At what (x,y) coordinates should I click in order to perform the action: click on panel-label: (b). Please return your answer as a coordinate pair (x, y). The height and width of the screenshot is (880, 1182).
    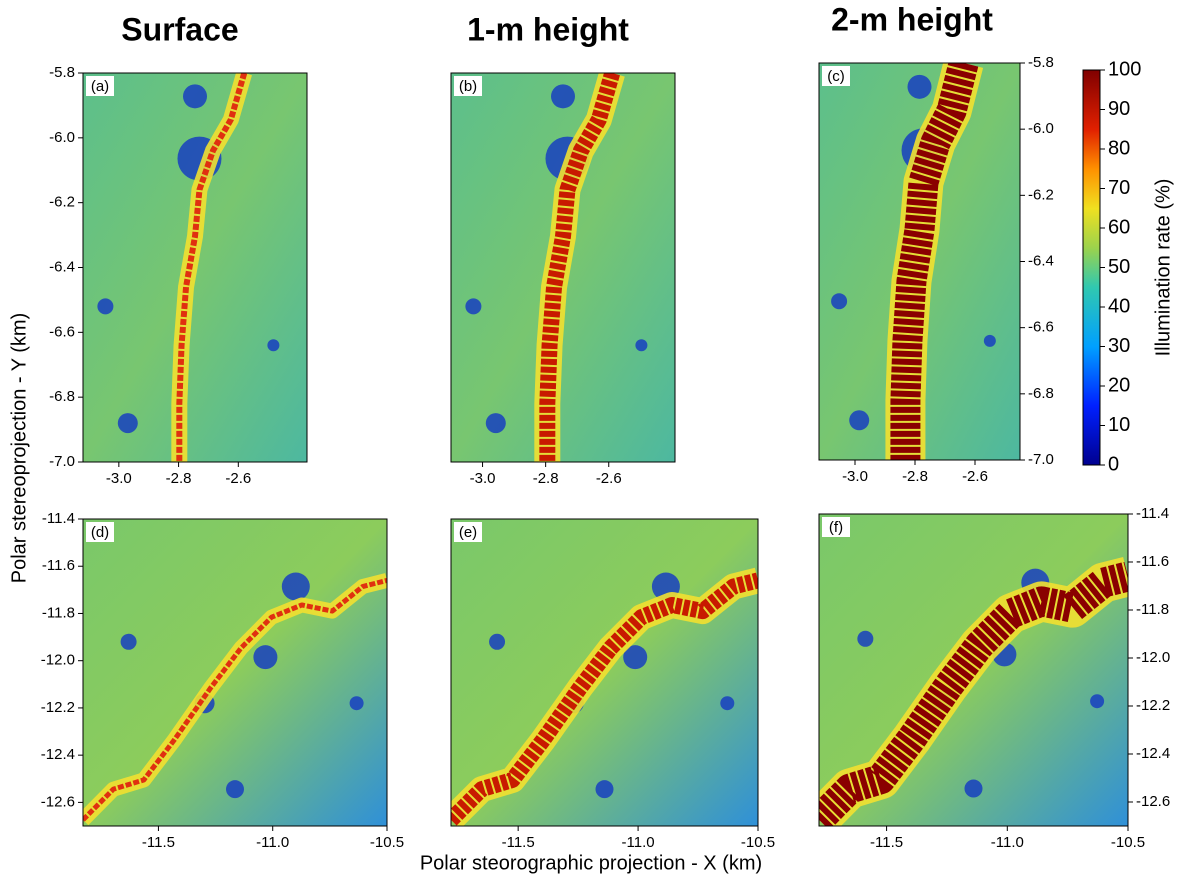
    Looking at the image, I should click on (468, 86).